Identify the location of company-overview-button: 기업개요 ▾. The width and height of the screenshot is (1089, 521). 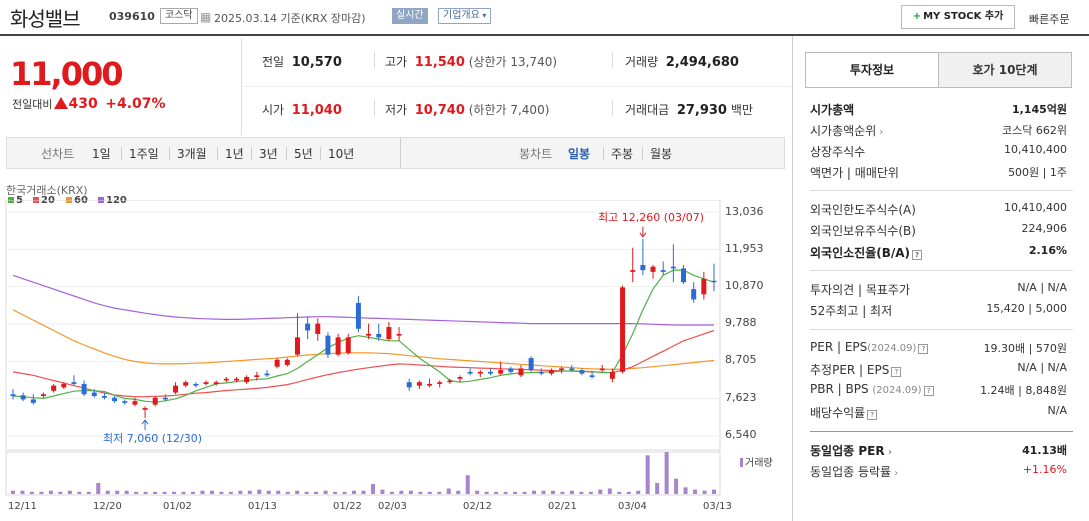
(465, 16).